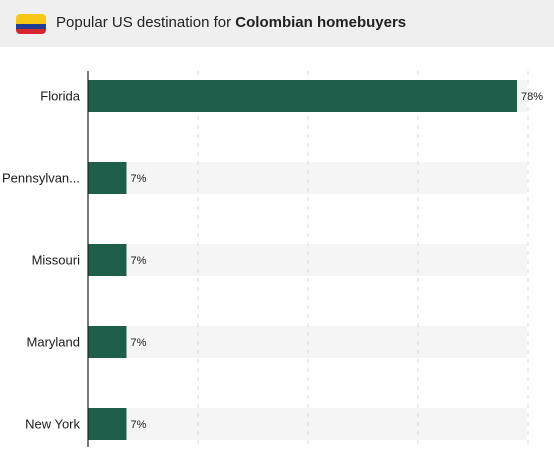 This screenshot has width=554, height=472. I want to click on category-label: Missouri, so click(56, 260).